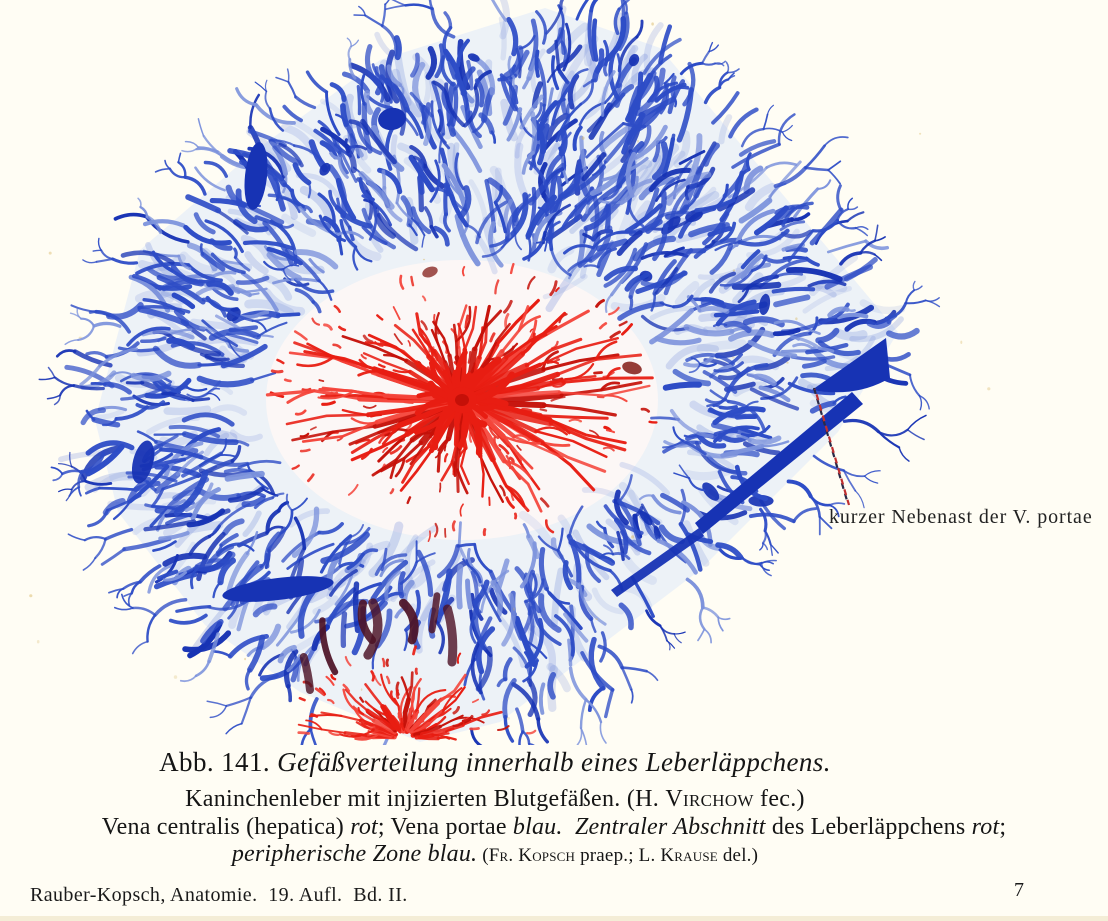 This screenshot has width=1108, height=921. I want to click on page-number: 7, so click(1019, 890).